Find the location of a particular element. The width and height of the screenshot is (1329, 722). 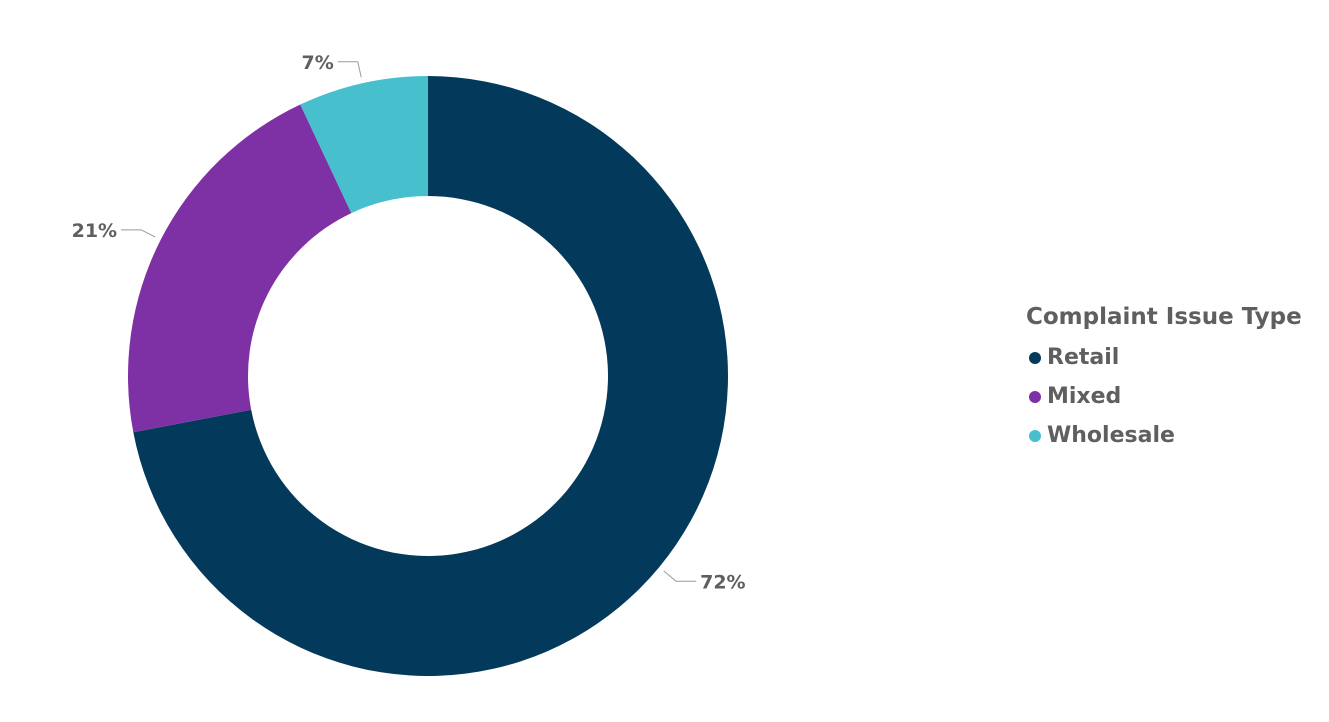

slice-wholesale is located at coordinates (364, 145).